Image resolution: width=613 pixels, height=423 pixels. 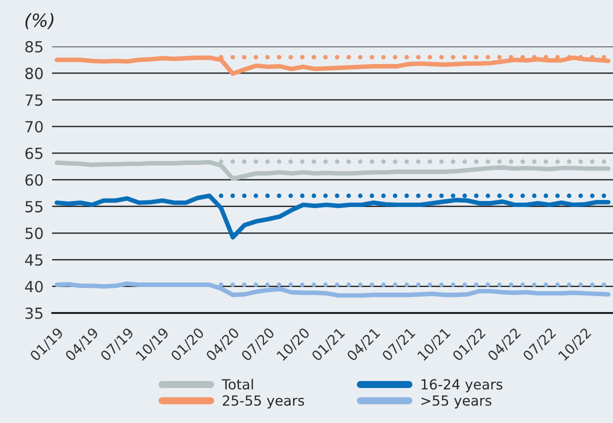 What do you see at coordinates (39, 21) in the screenshot?
I see `y-axis-title: (%)` at bounding box center [39, 21].